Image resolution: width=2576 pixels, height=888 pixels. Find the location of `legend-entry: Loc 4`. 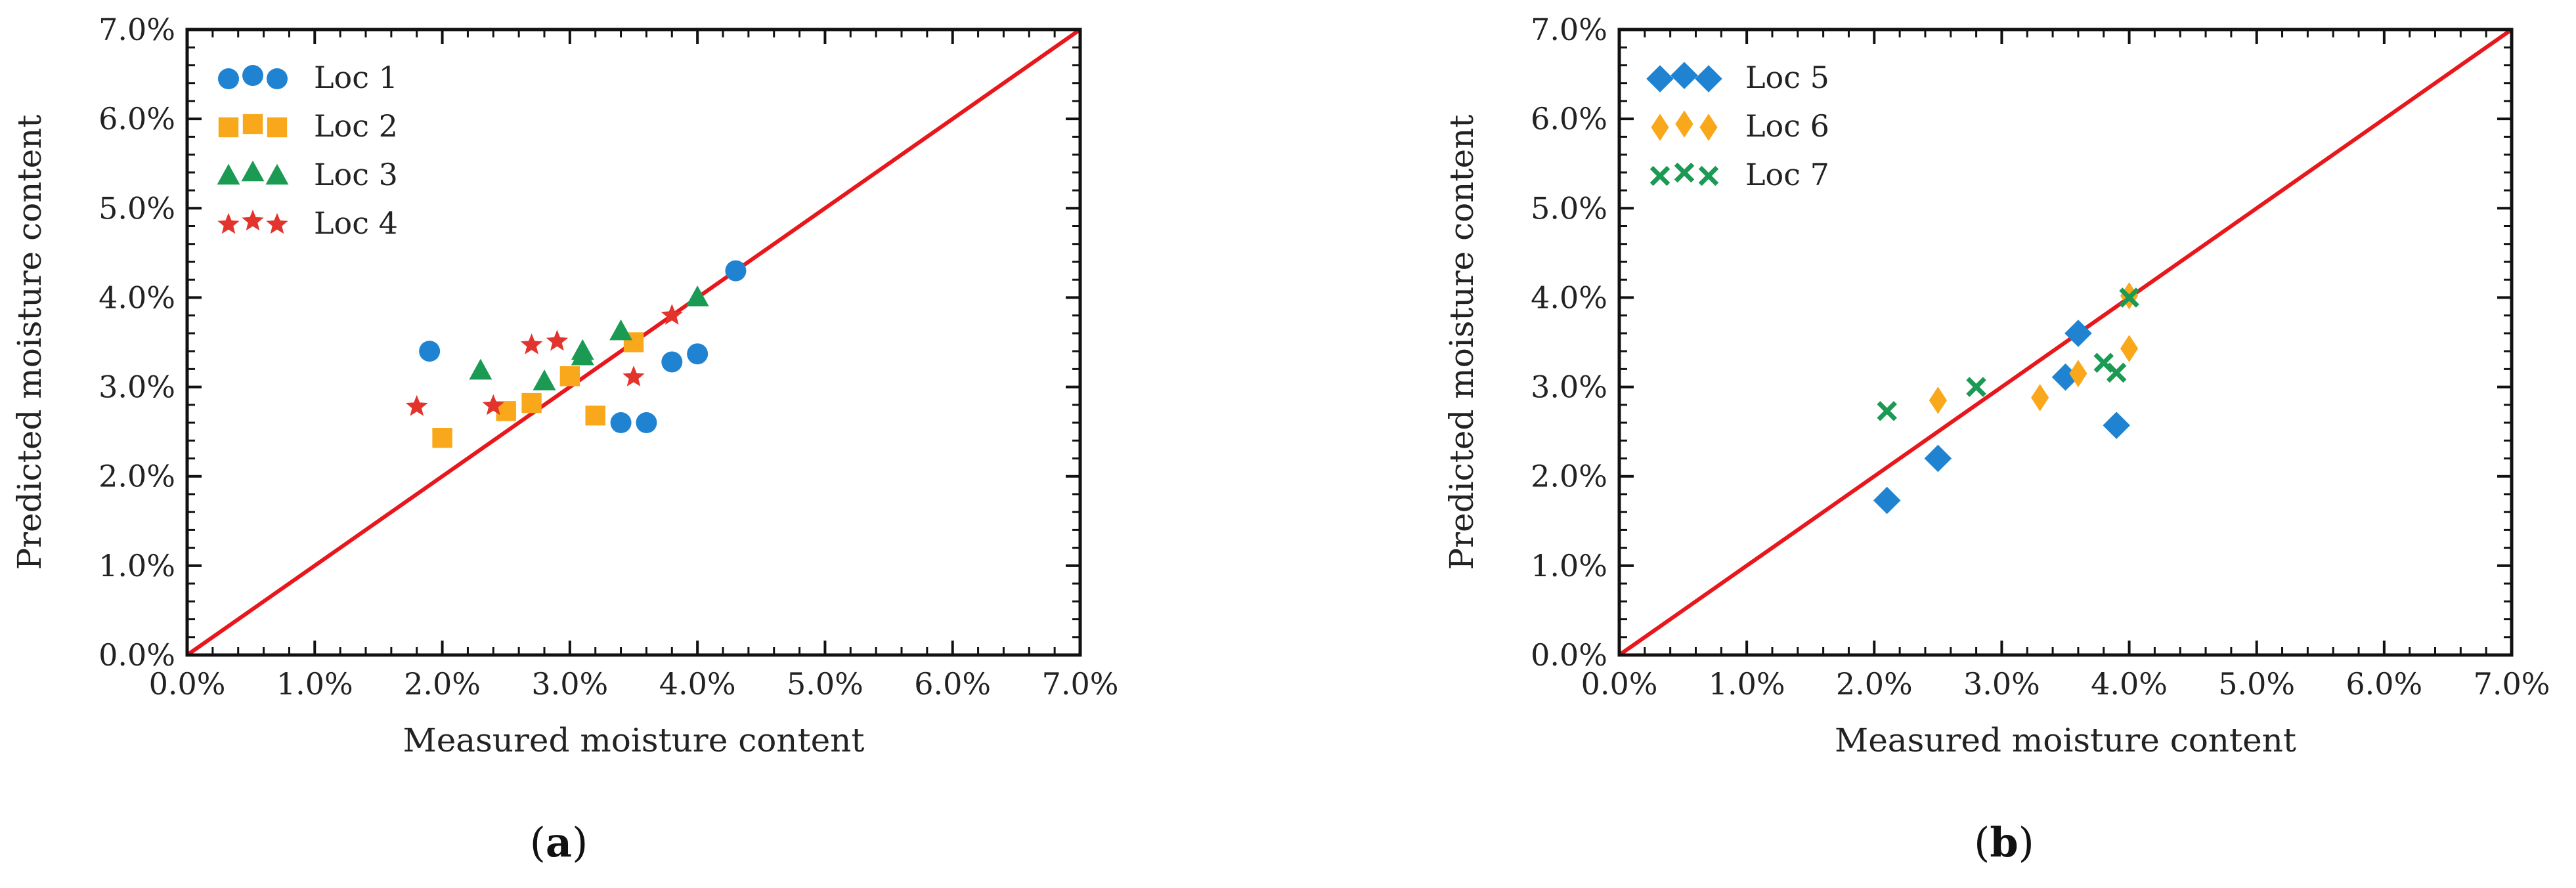

legend-entry: Loc 4 is located at coordinates (356, 223).